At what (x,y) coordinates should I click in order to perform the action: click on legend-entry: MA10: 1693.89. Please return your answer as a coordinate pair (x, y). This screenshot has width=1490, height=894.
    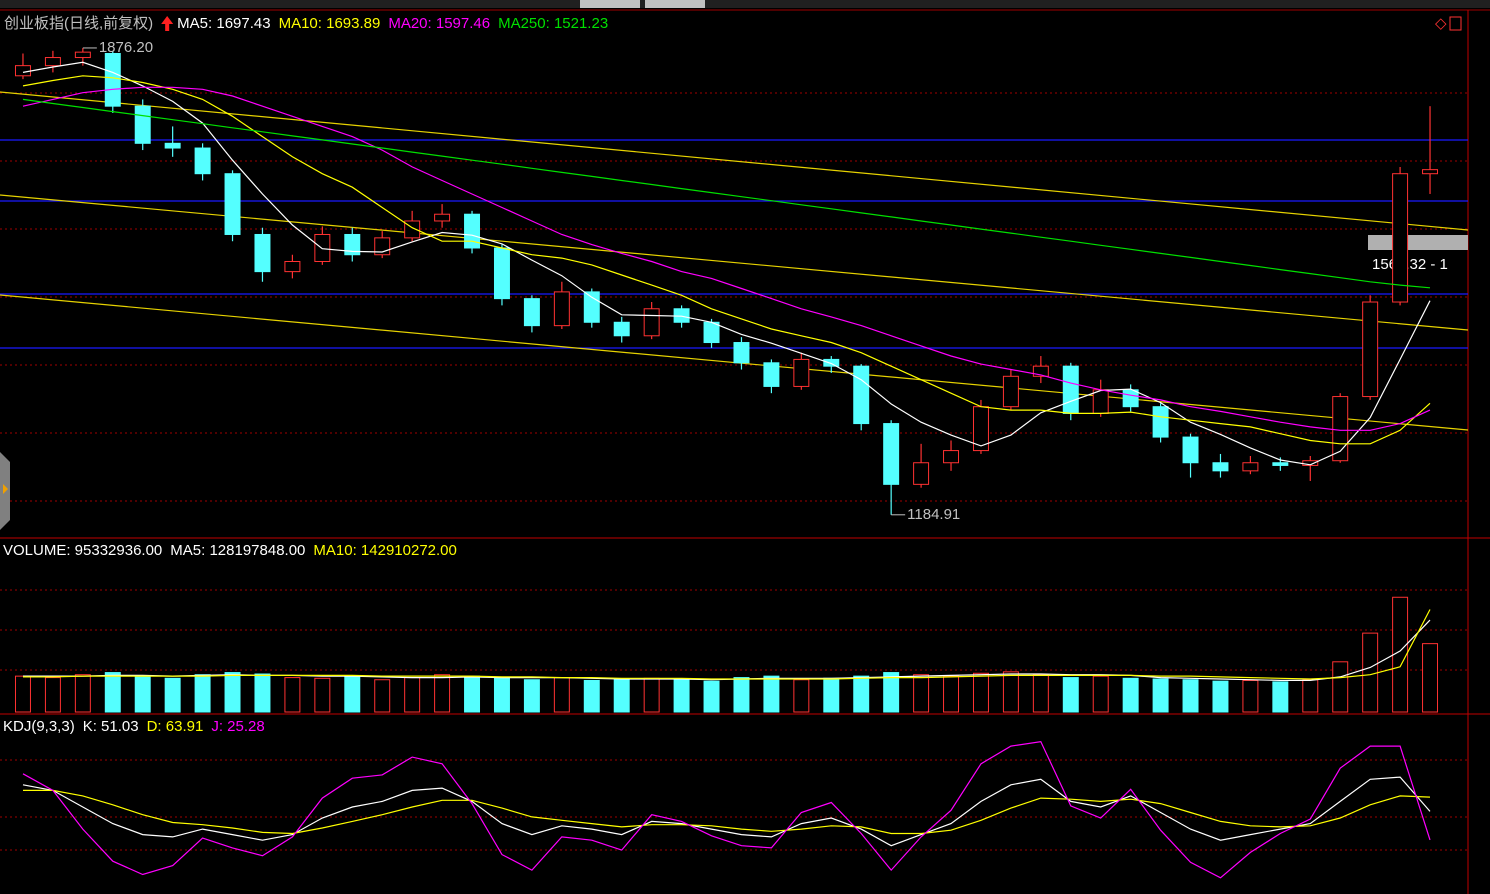
    Looking at the image, I should click on (330, 23).